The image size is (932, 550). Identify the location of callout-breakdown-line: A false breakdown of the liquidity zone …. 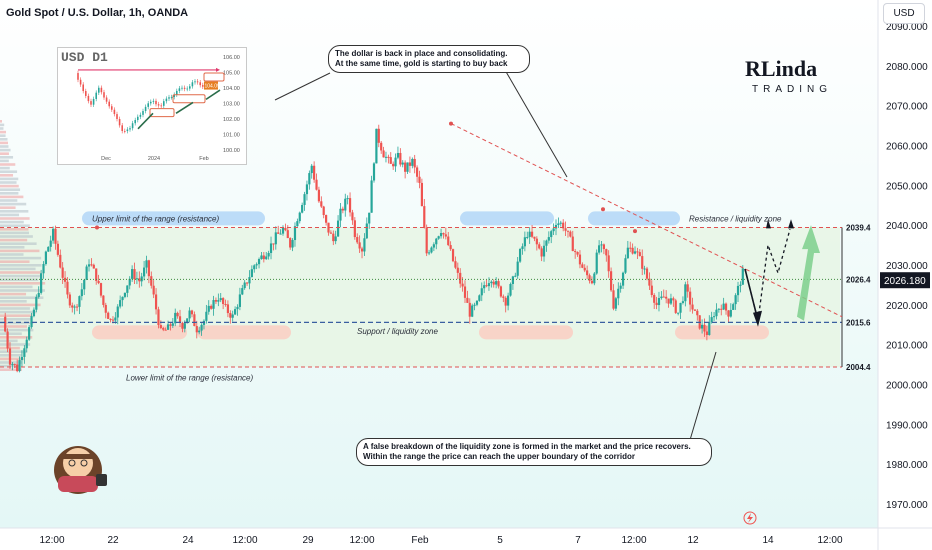
(527, 446).